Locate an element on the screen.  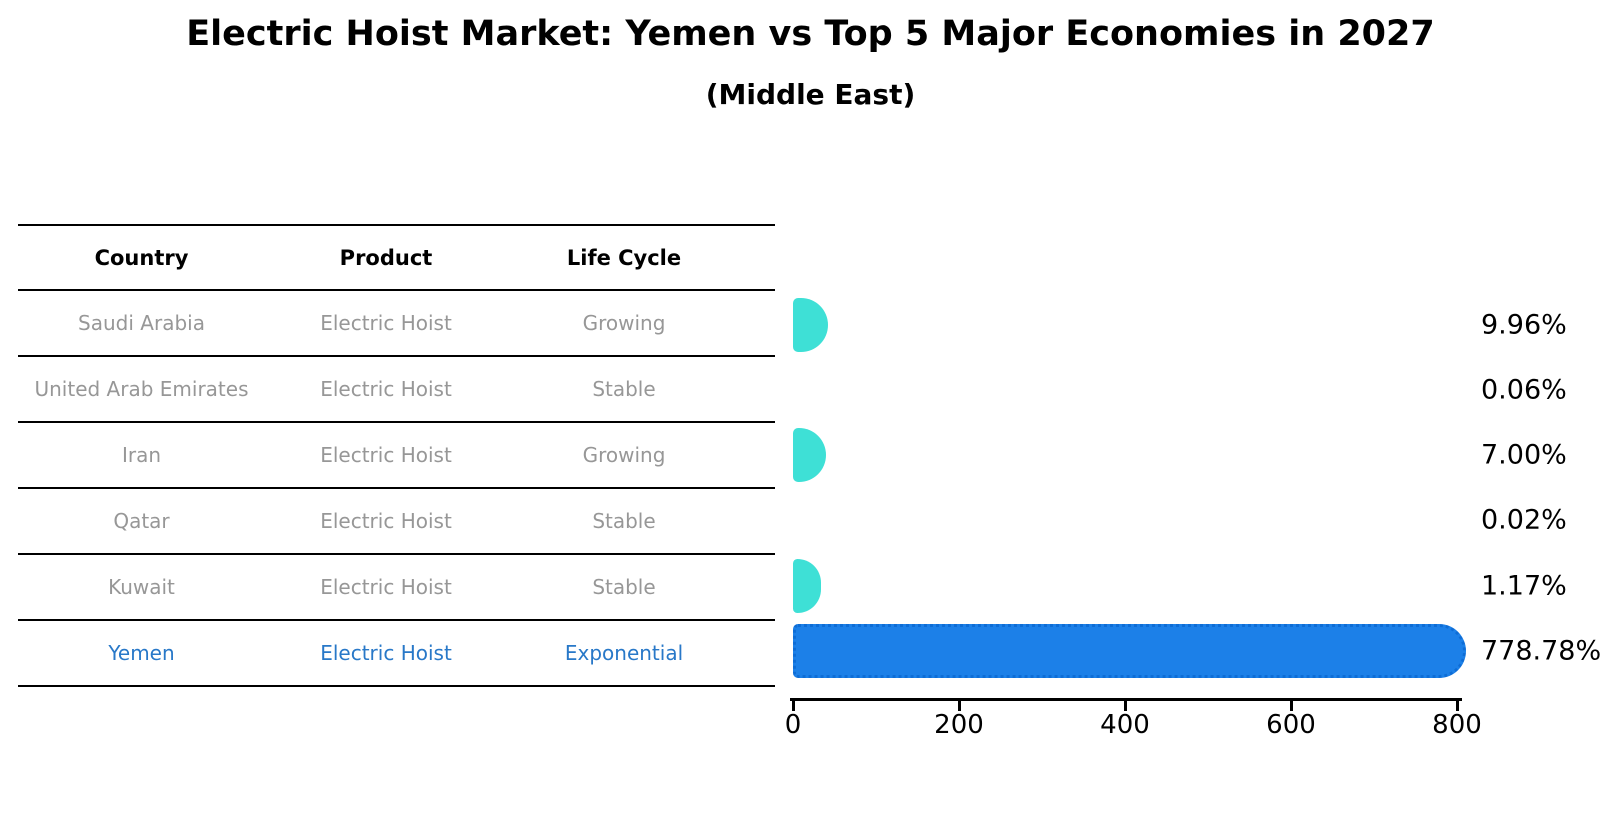
table-header-life_cycle: Life Cycle is located at coordinates (624, 257).